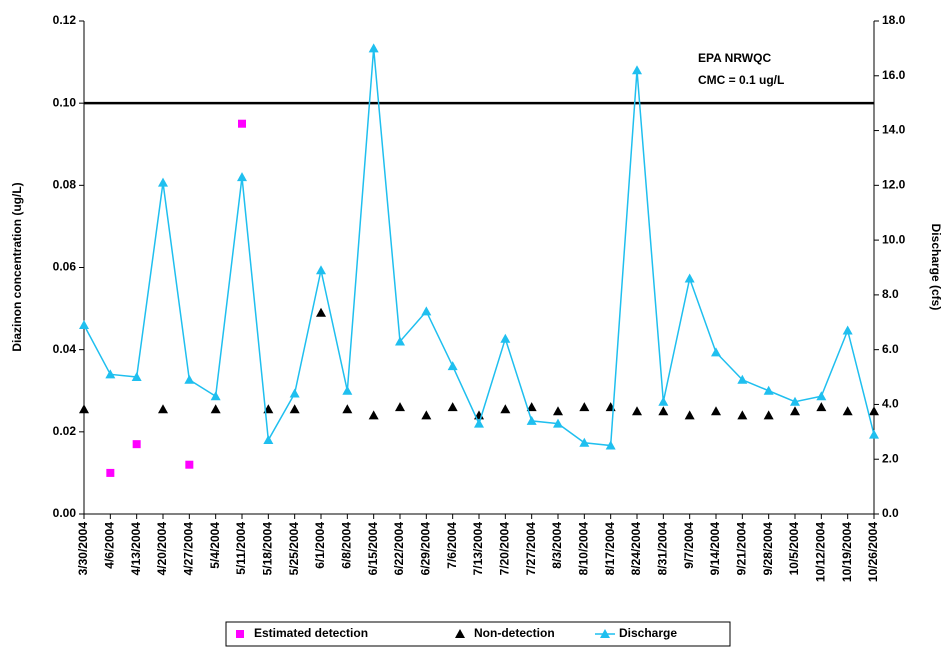  I want to click on y-tick-label: 0.10, so click(65, 102).